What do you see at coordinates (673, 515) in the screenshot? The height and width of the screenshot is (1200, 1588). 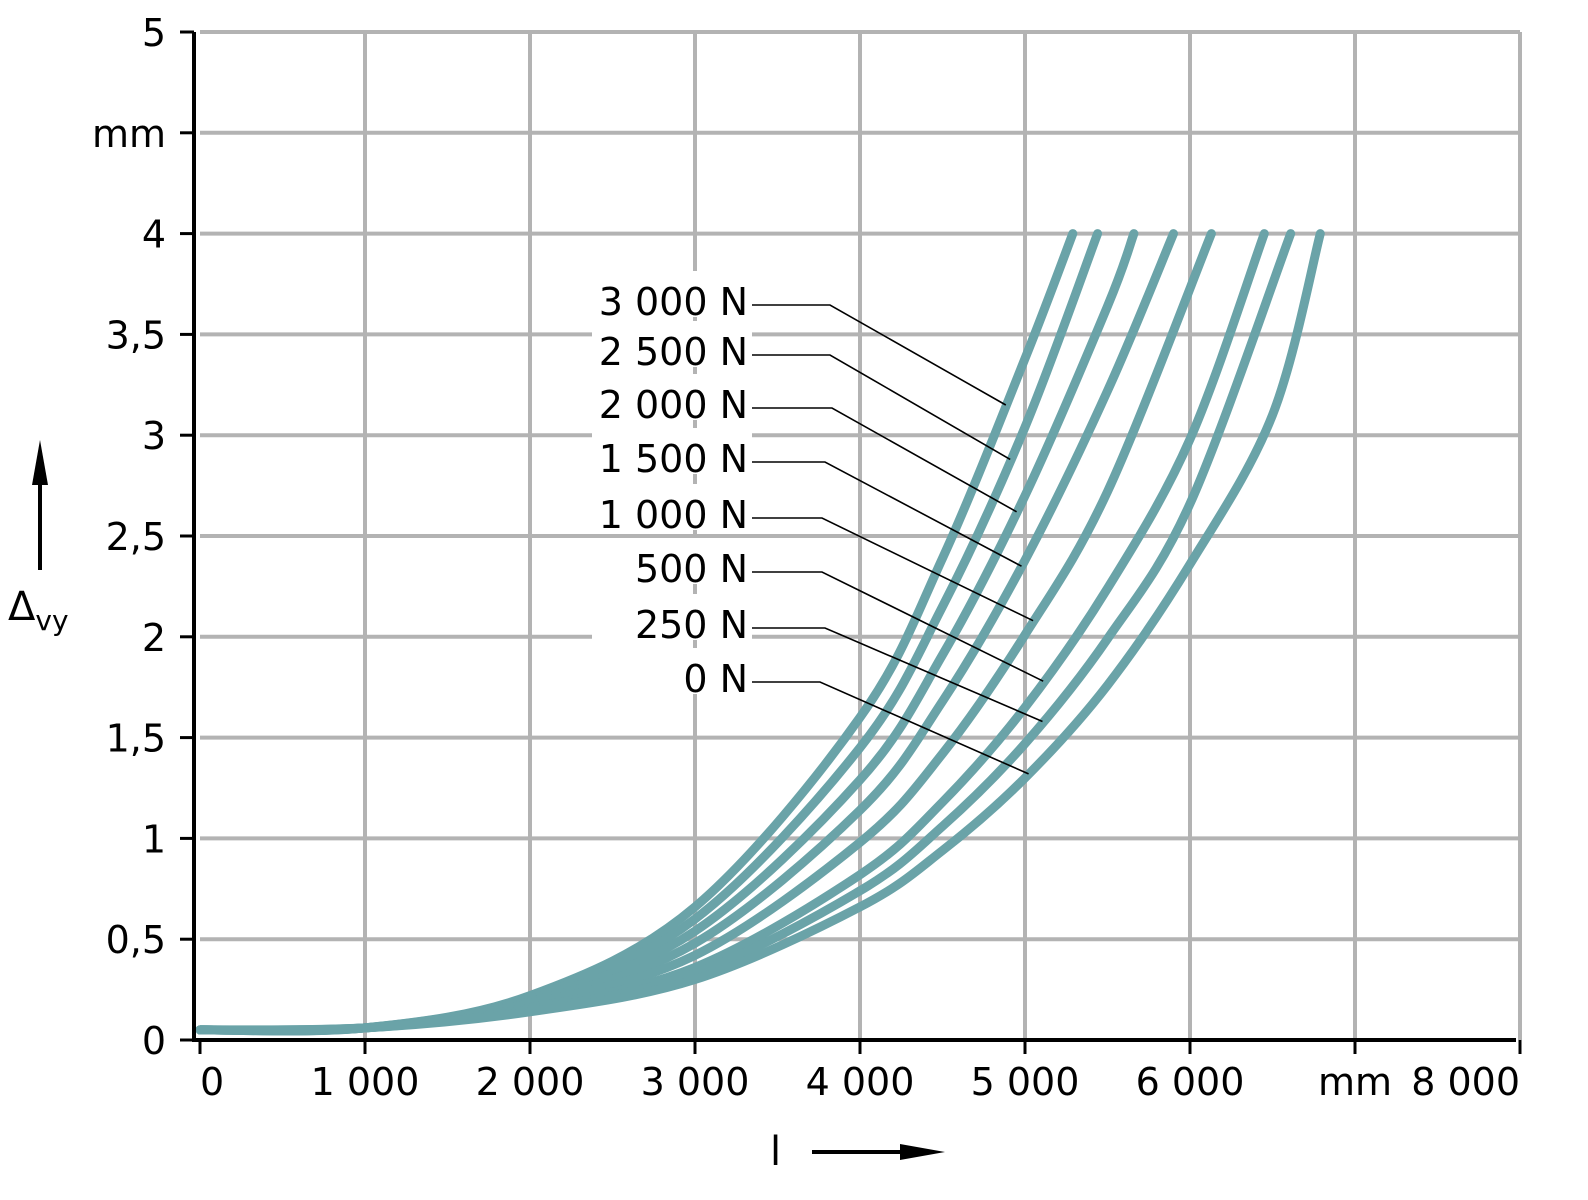 I see `series-label: 1 000 N` at bounding box center [673, 515].